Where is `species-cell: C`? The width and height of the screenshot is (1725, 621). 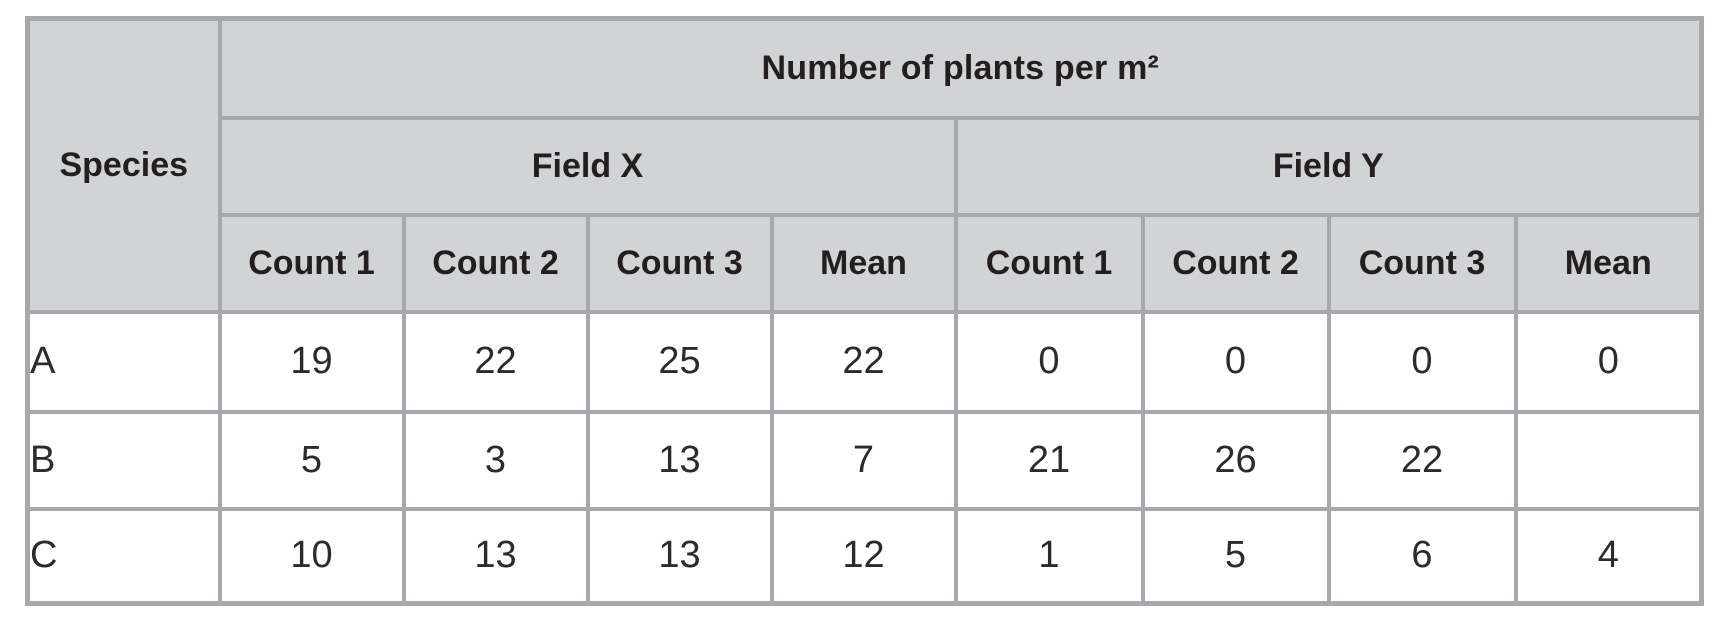
species-cell: C is located at coordinates (123, 556).